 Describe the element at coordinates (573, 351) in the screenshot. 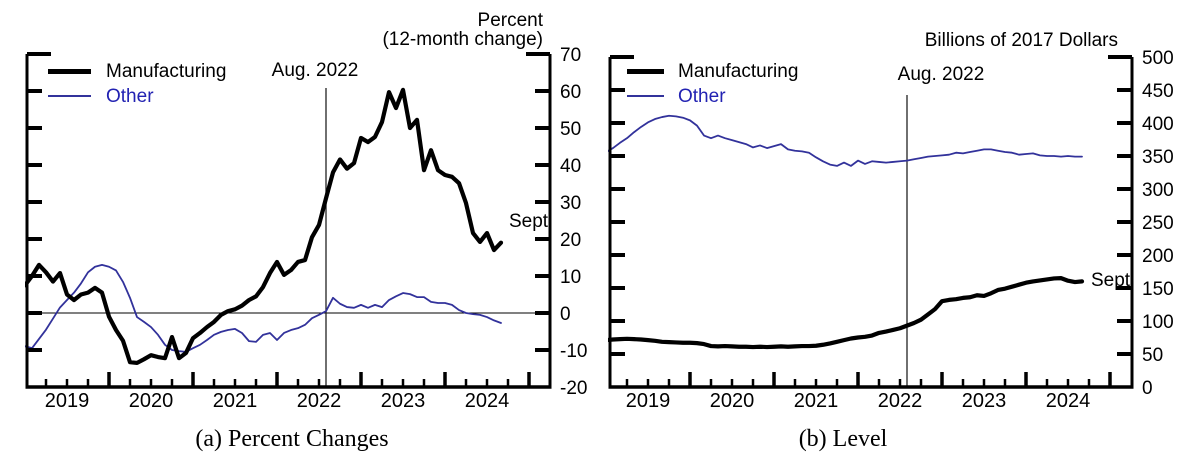

I see `y-tick-label: -10` at that location.